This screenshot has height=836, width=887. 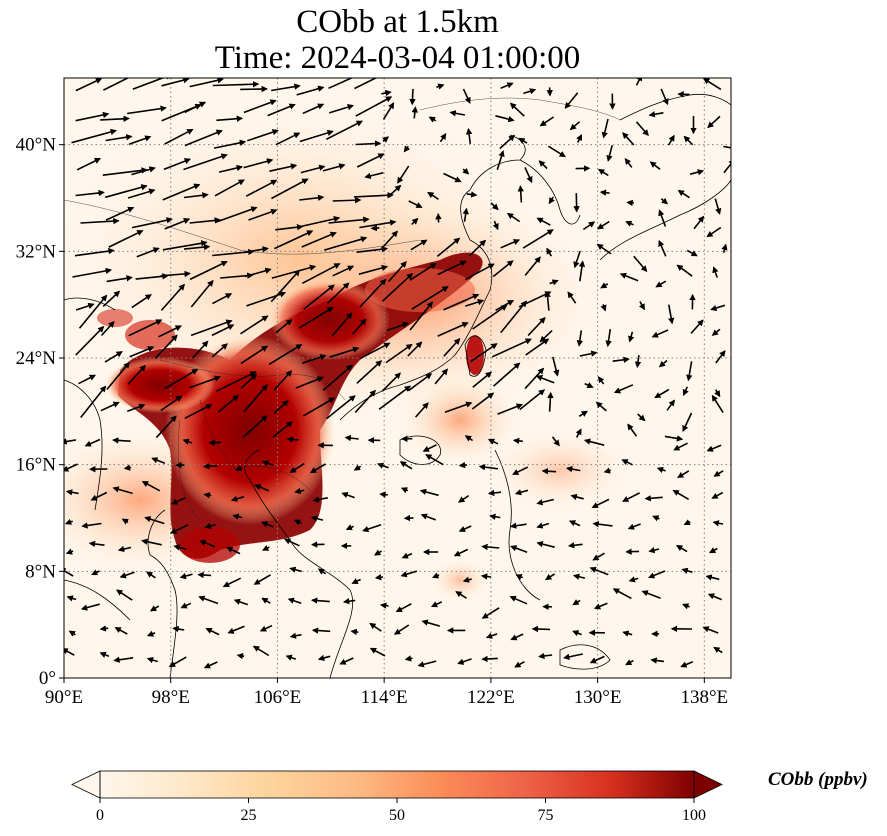 What do you see at coordinates (36, 145) in the screenshot?
I see `lat-tick-label: 40°N` at bounding box center [36, 145].